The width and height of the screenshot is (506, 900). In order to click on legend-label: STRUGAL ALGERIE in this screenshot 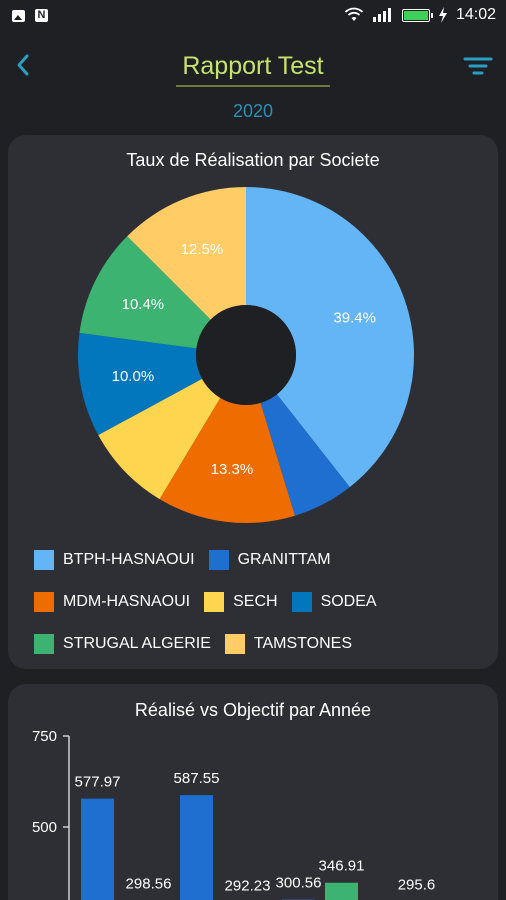, I will do `click(137, 643)`.